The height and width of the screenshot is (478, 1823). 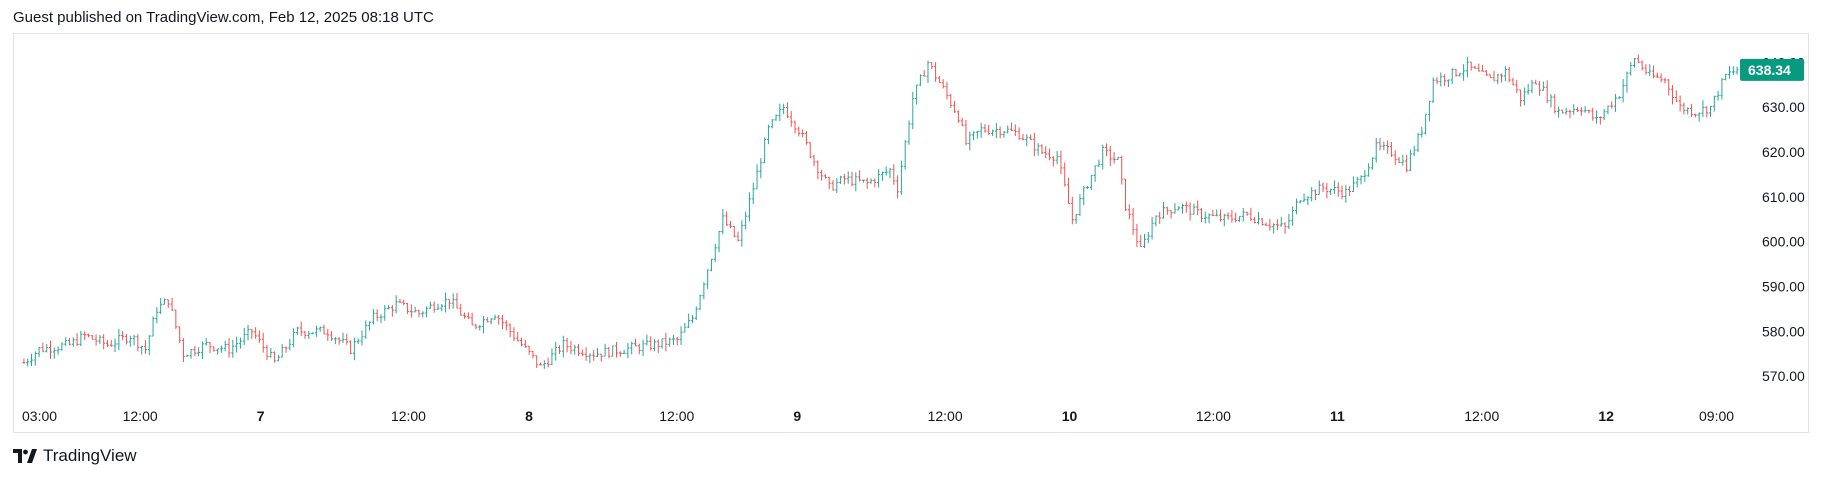 I want to click on tradingview-footer: TradingView, so click(x=75, y=456).